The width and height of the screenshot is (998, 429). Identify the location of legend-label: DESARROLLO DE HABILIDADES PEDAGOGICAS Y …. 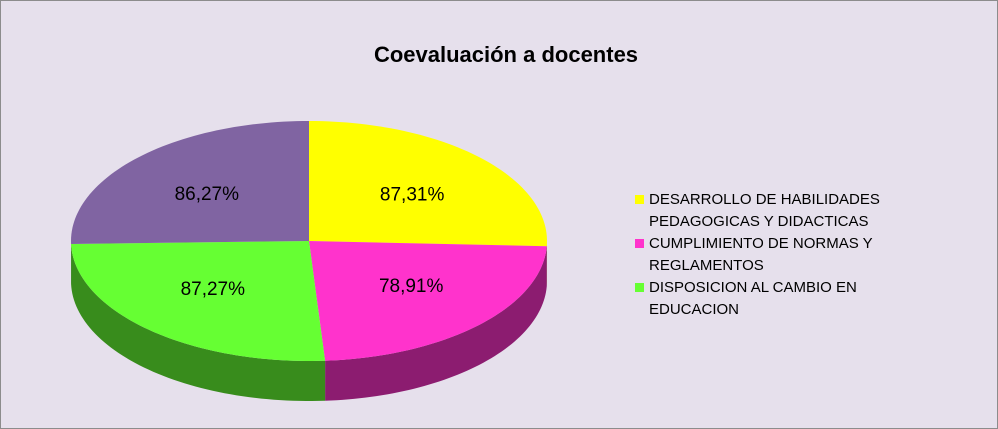
(764, 210).